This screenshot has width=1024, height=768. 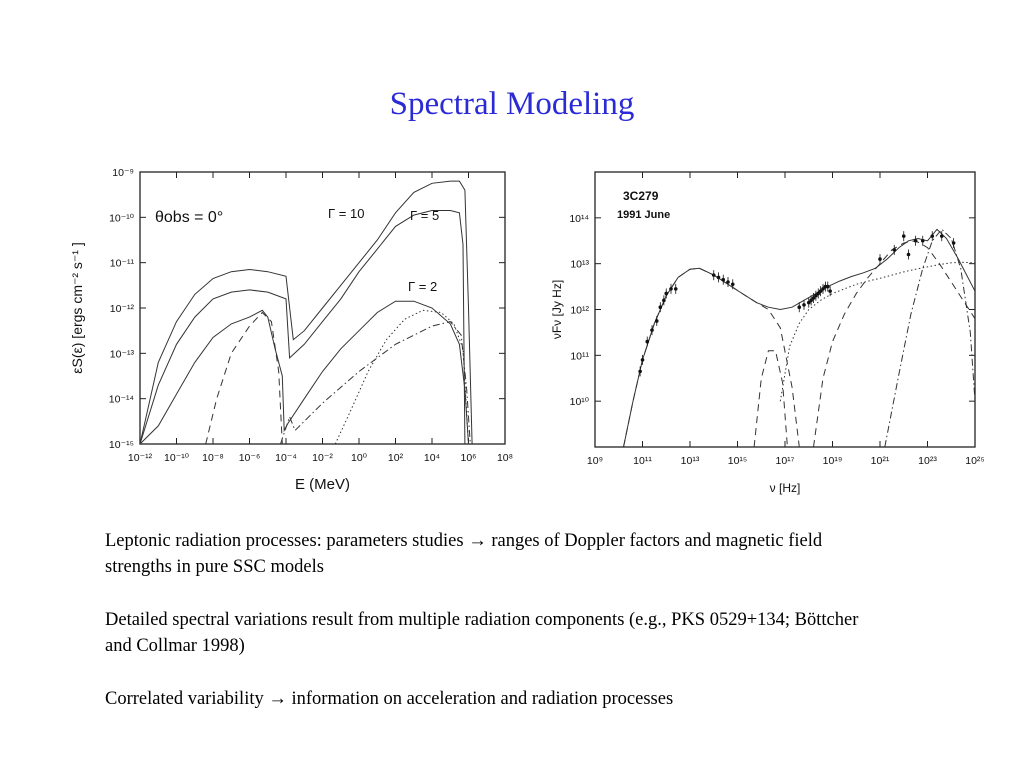 I want to click on x-tick-label: 10⁻², so click(x=322, y=458).